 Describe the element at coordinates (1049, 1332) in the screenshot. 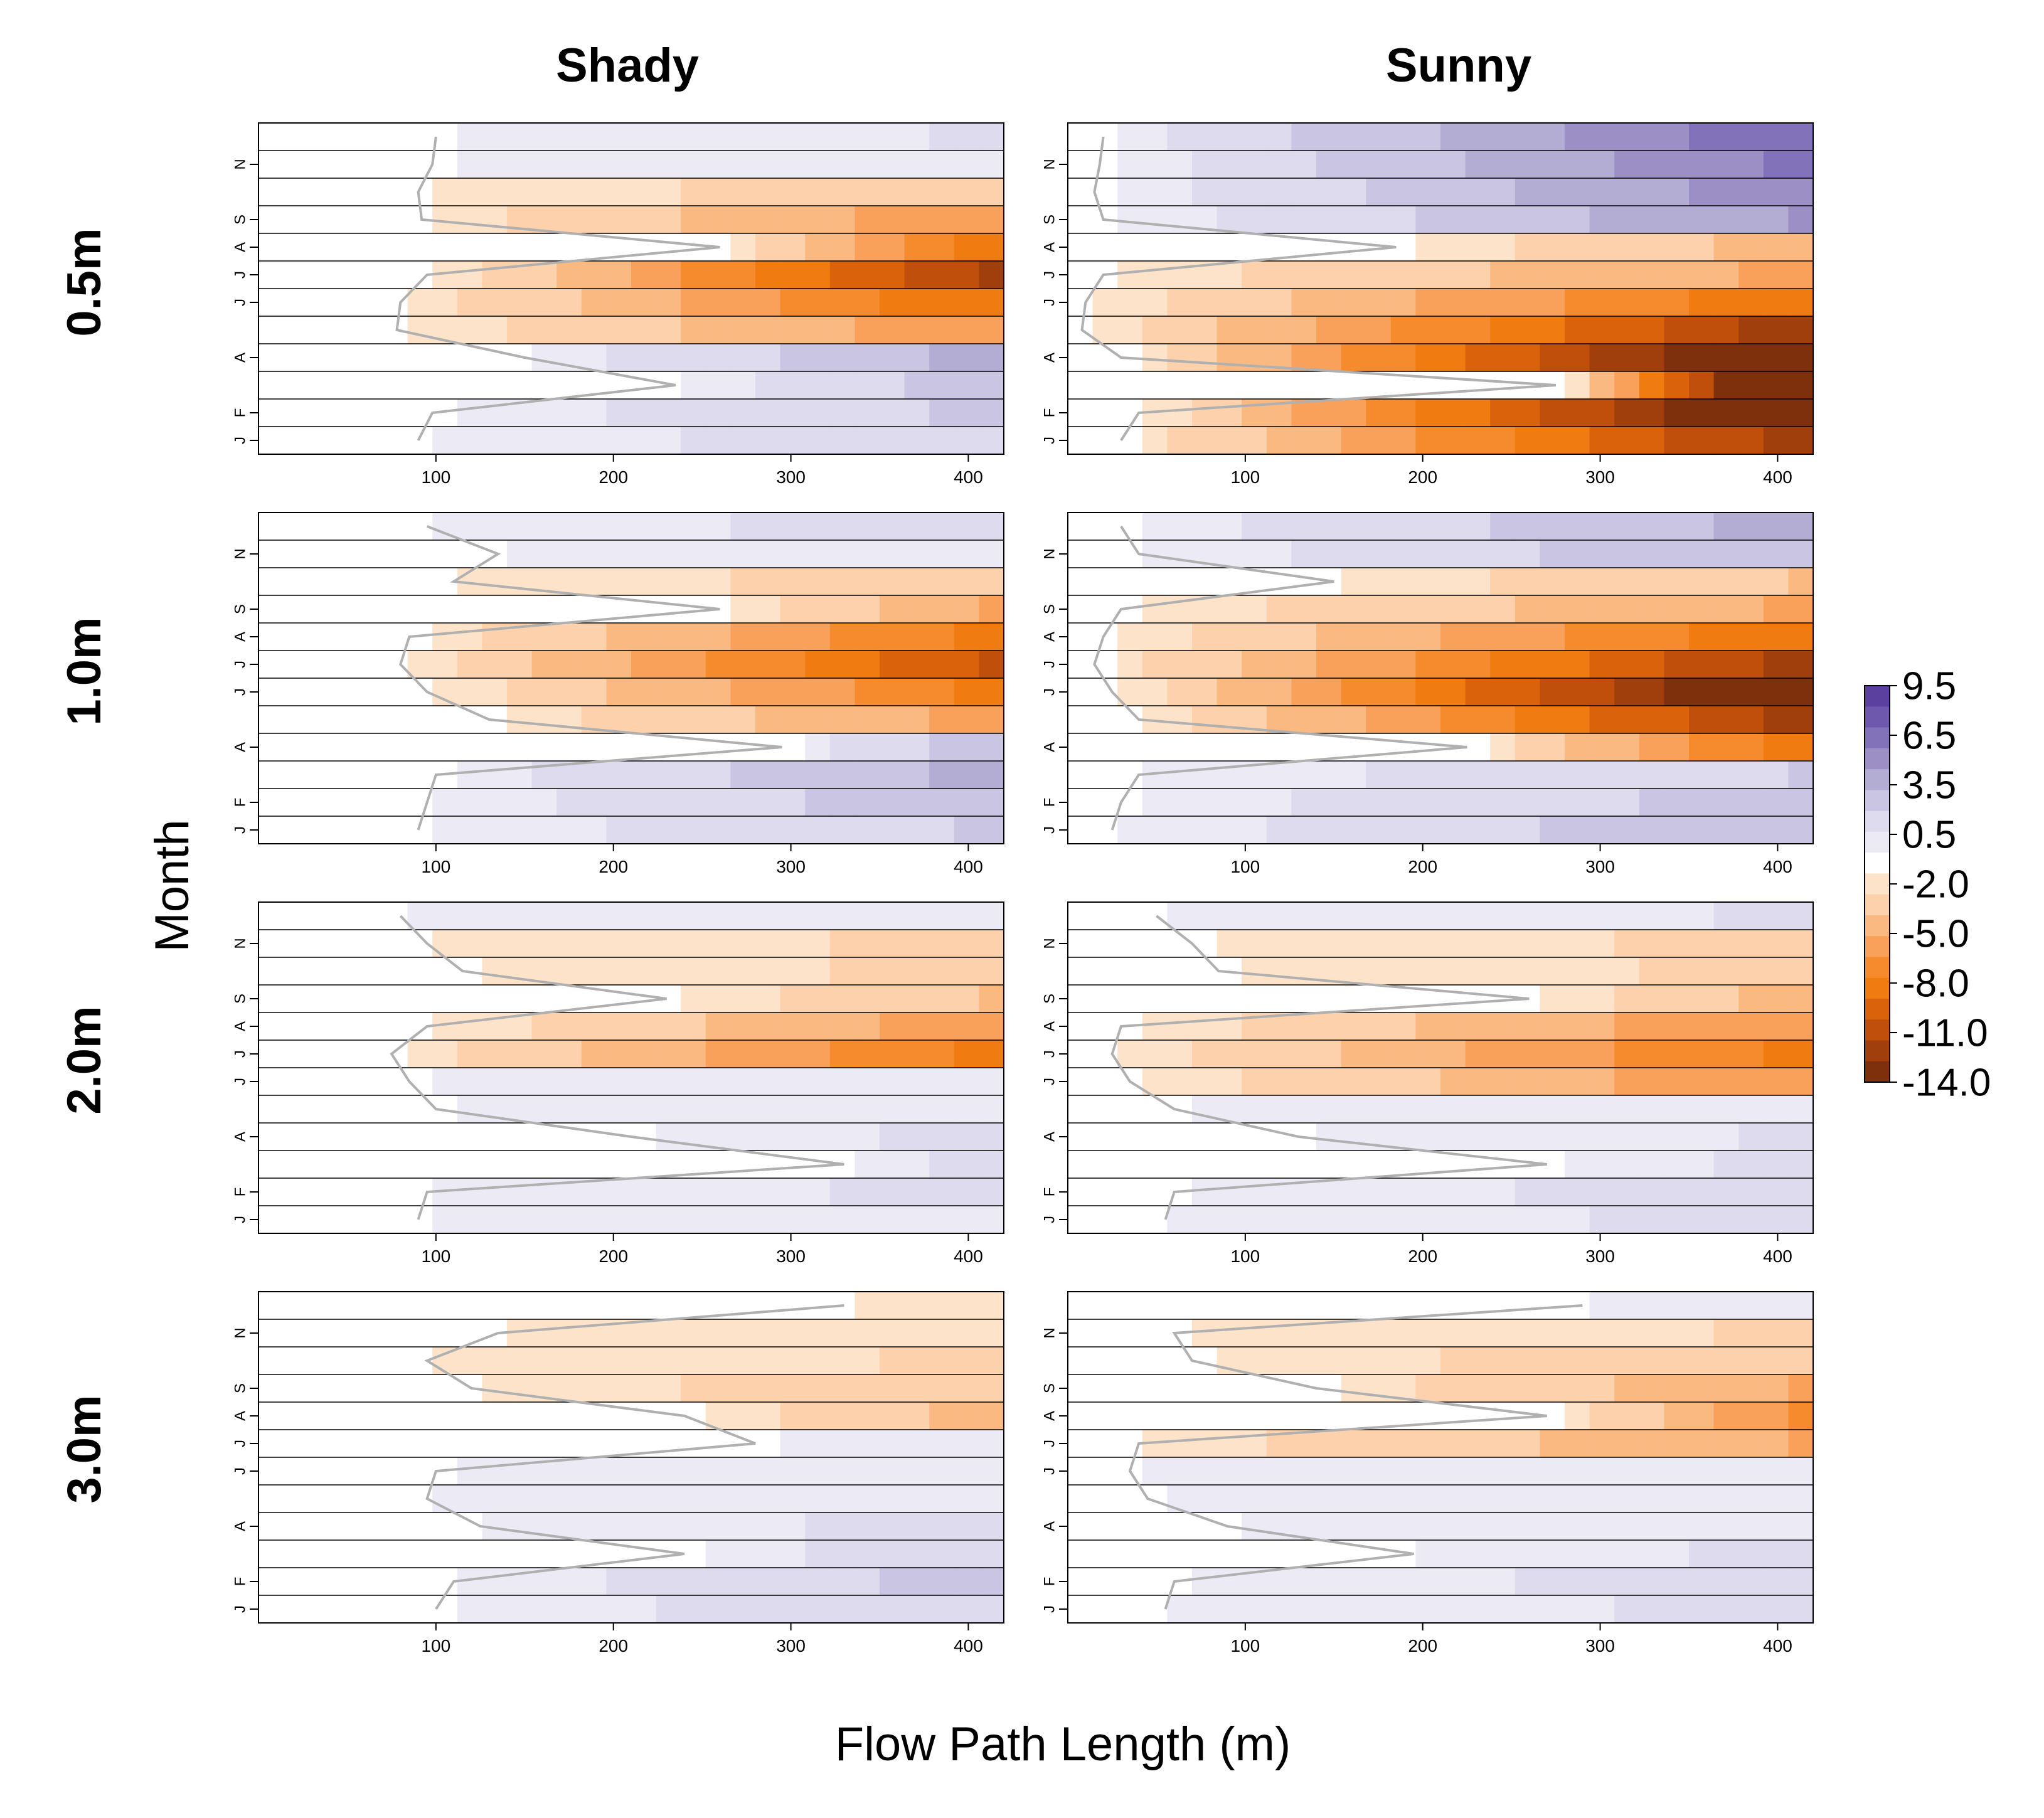

I see `month-tick-label: N` at that location.